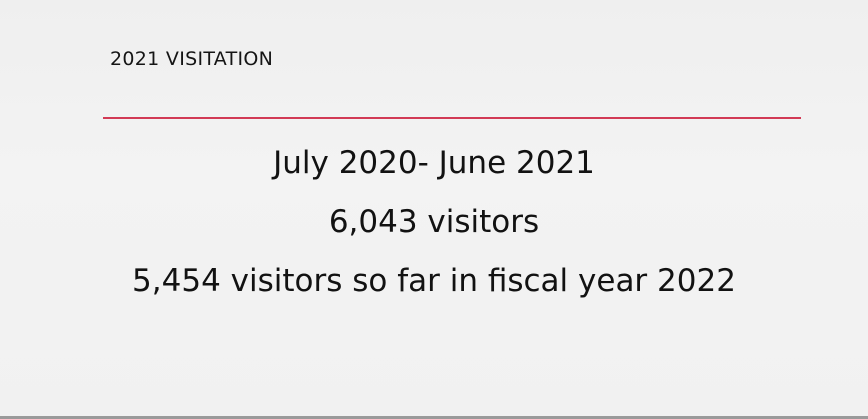  I want to click on slide-heading: 2021 VISITATION, so click(192, 59).